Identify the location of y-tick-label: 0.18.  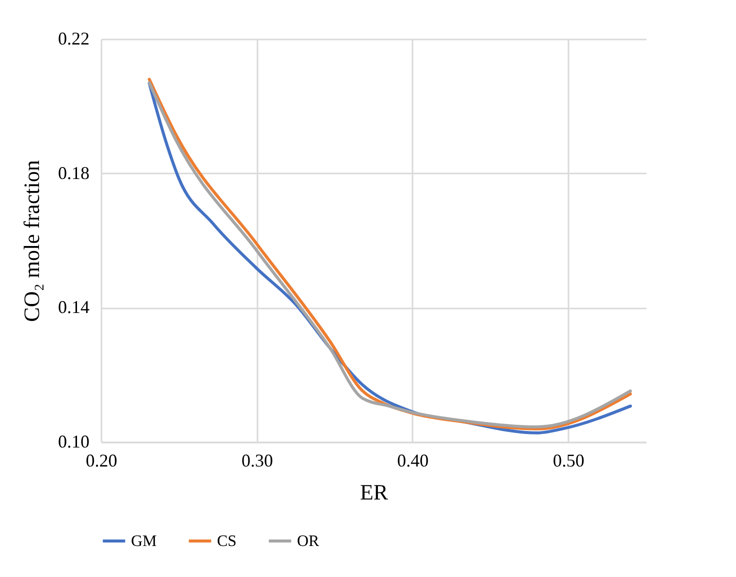
(74, 172).